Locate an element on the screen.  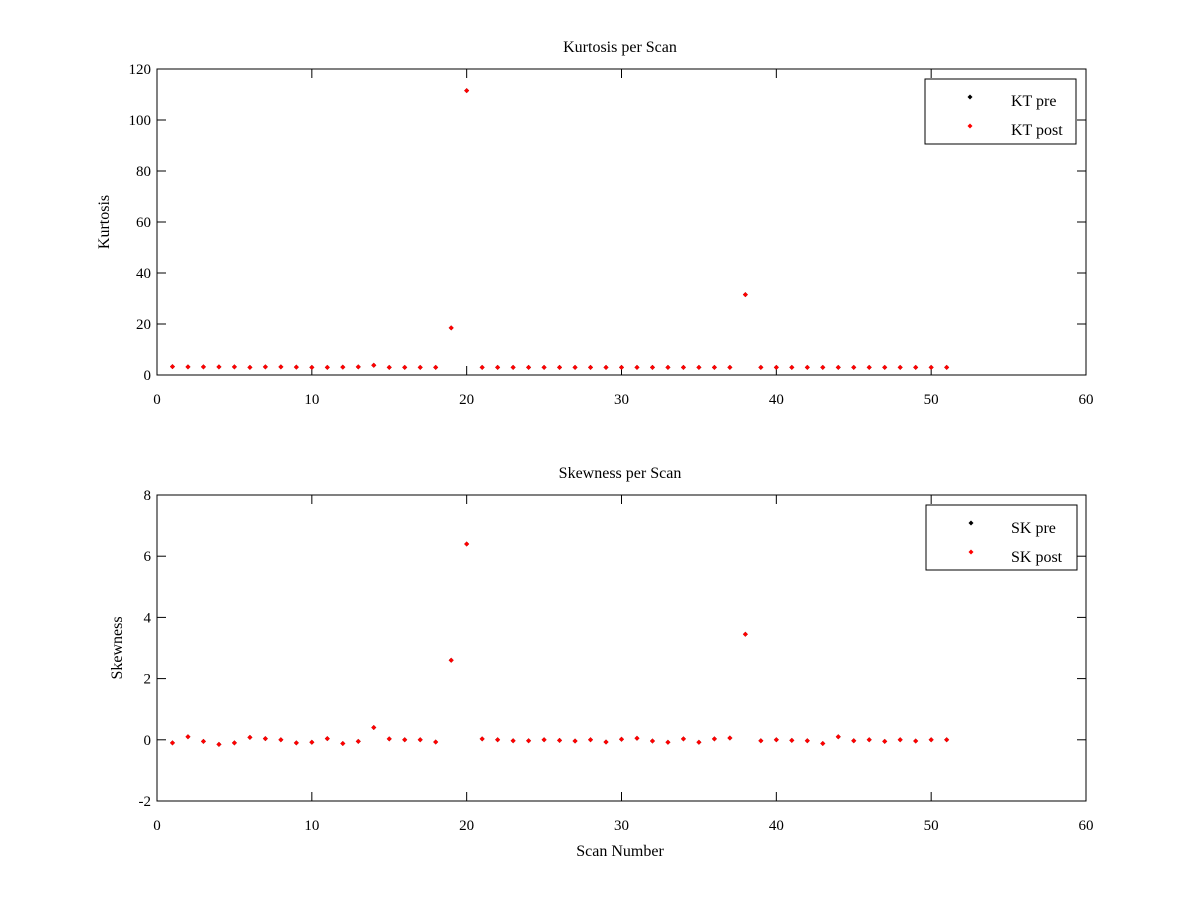
skewness-x-tick-label: 30 is located at coordinates (621, 826).